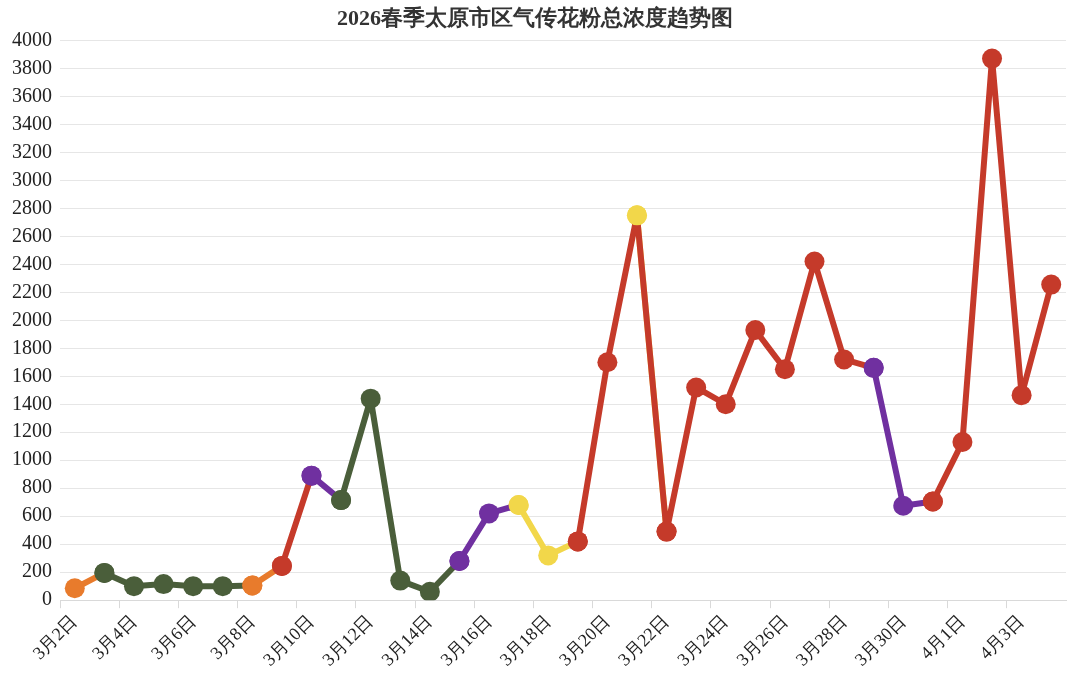 This screenshot has width=1080, height=678. I want to click on x-tick-label: 3月2日, so click(54, 637).